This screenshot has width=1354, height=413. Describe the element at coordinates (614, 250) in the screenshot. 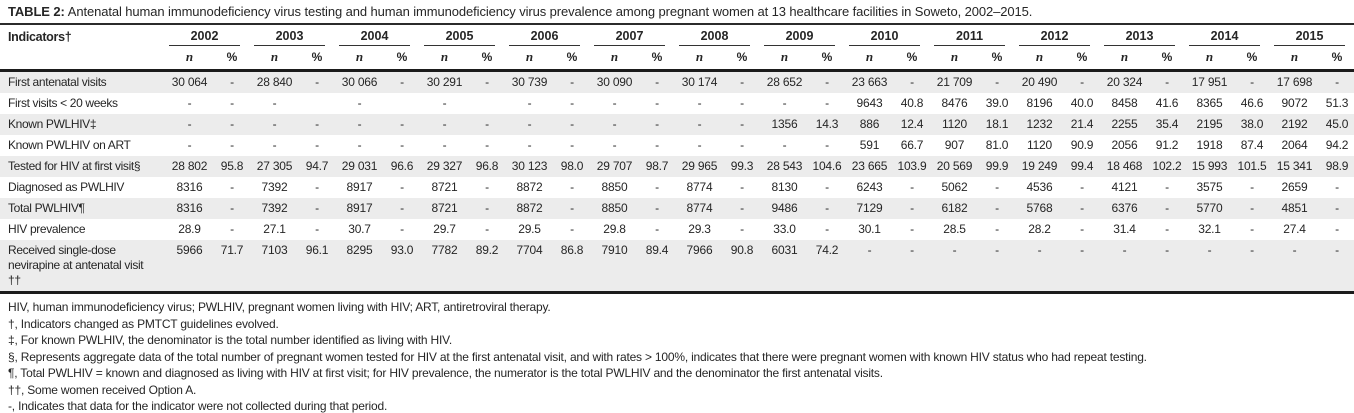

I see `n-value: 7910` at that location.